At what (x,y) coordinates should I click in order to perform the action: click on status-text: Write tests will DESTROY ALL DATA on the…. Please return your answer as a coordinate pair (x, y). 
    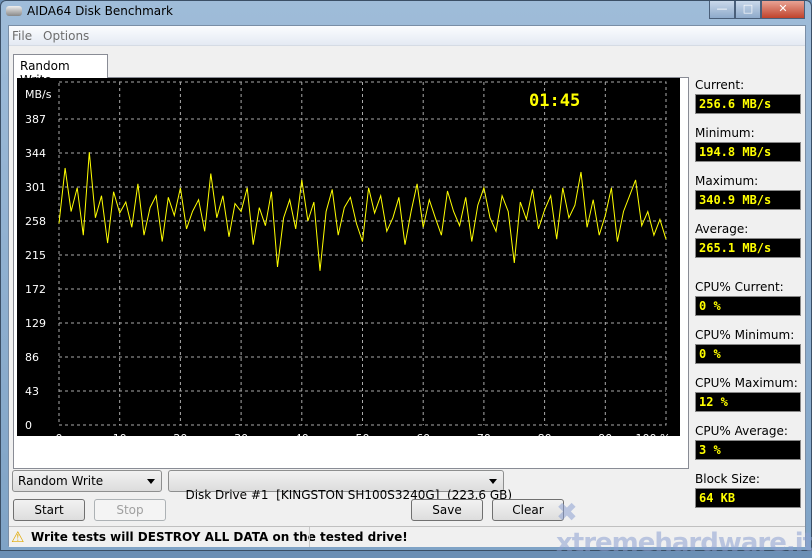
    Looking at the image, I should click on (219, 537).